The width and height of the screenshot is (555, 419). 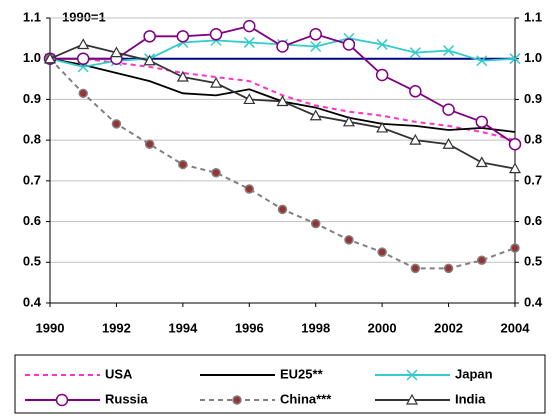 I want to click on legend-label: Russia, so click(x=126, y=398).